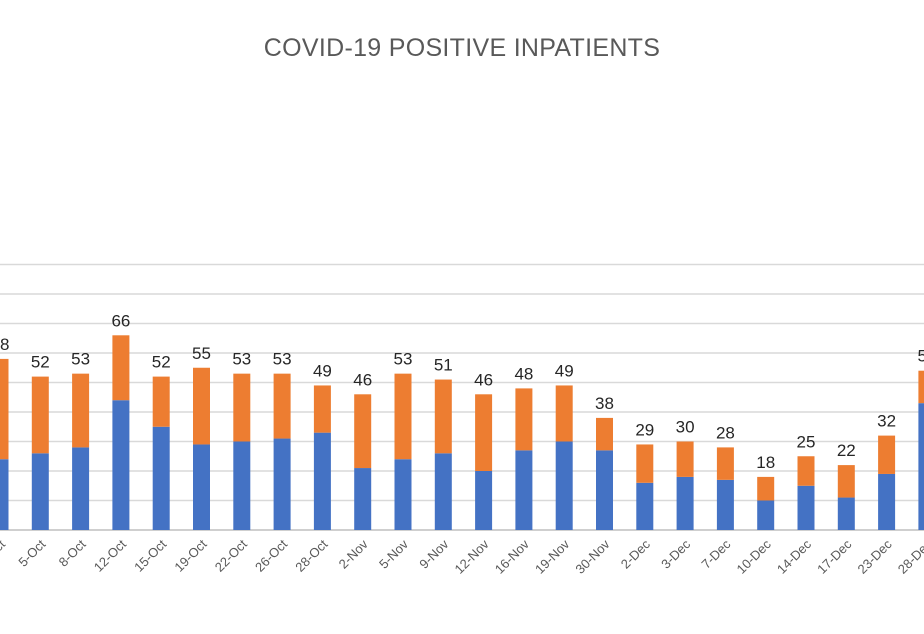  What do you see at coordinates (644, 429) in the screenshot?
I see `data-label: 29` at bounding box center [644, 429].